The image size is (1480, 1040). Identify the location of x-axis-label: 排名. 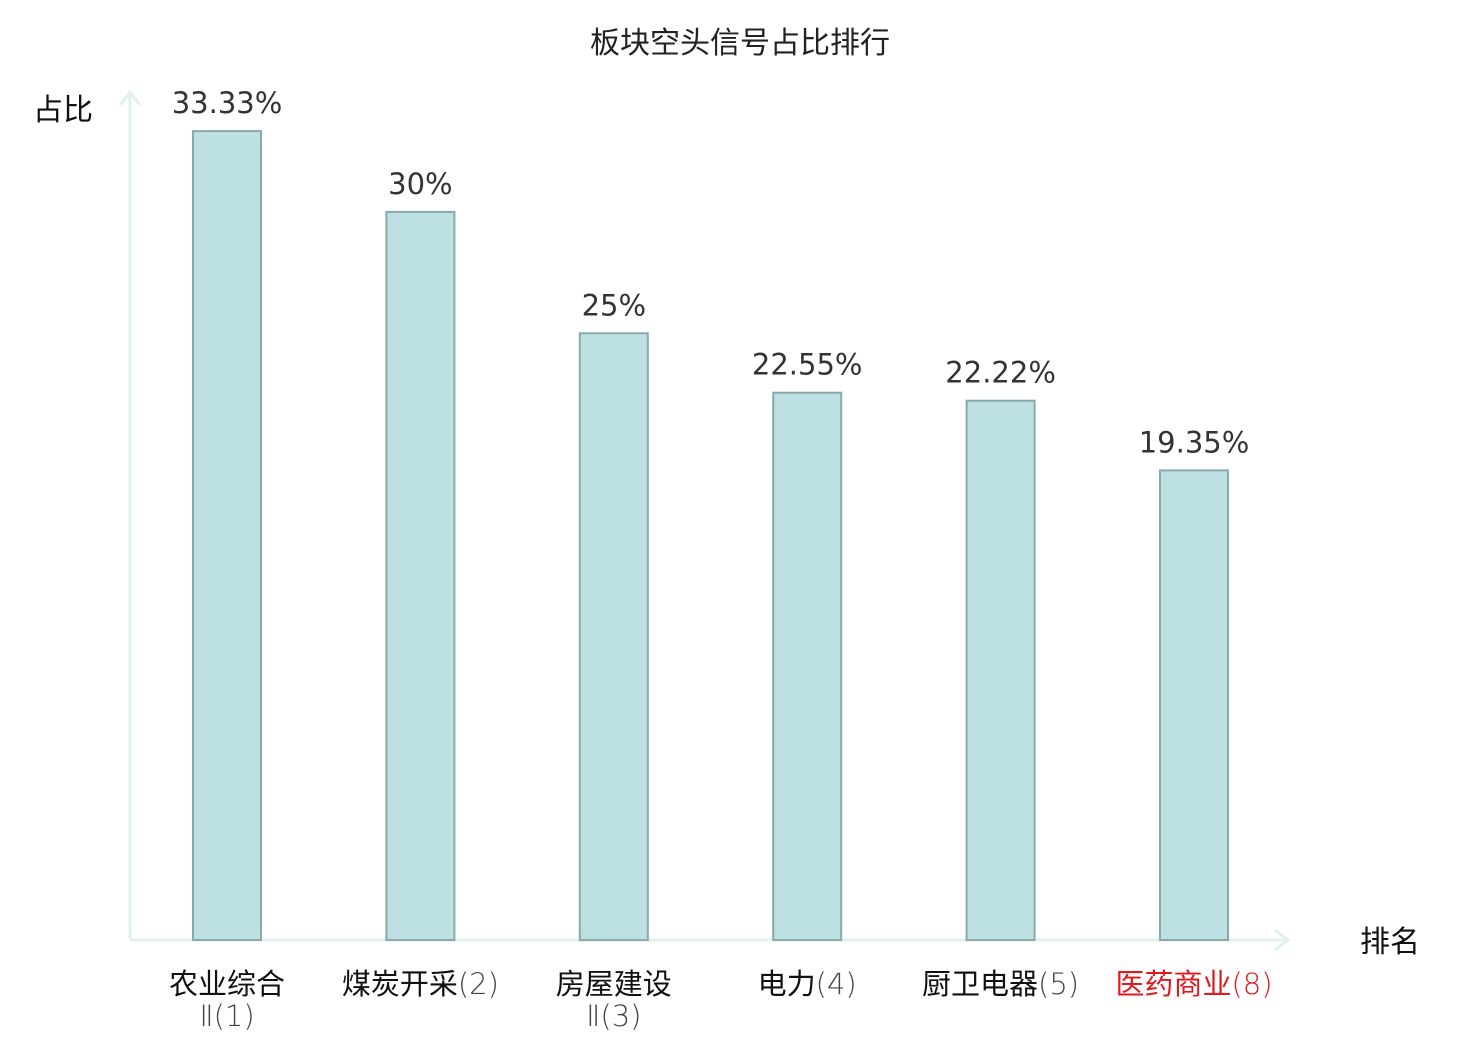
(1390, 942).